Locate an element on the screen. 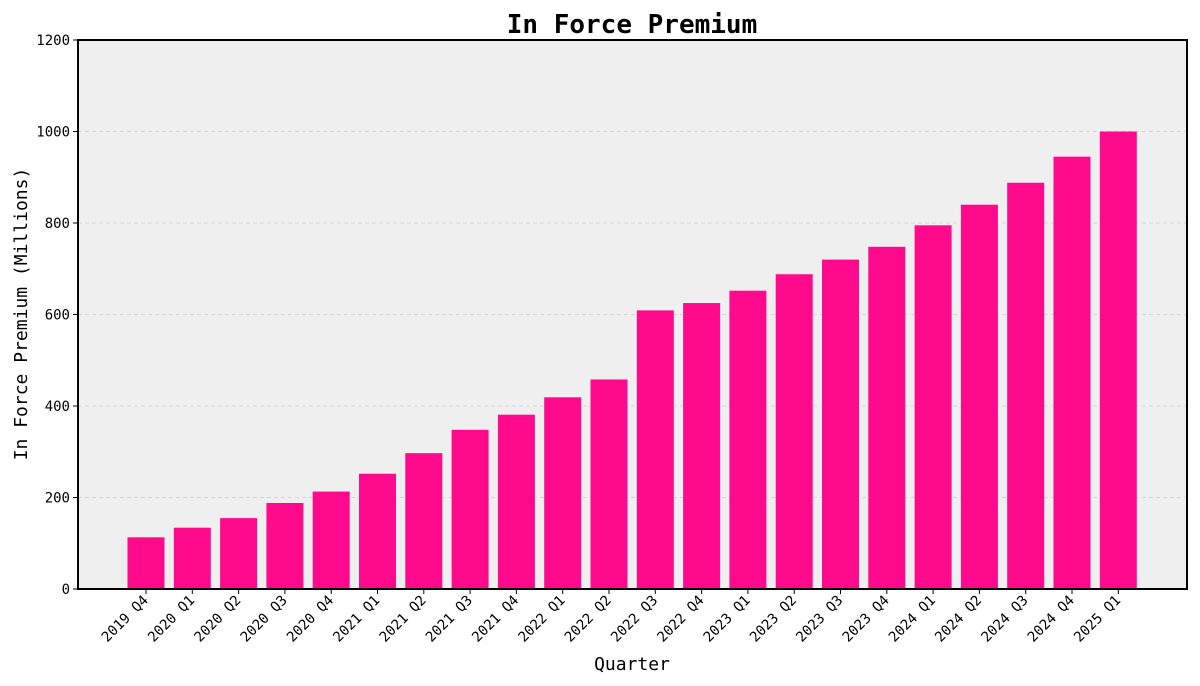  x-tick-label: 2022 Q4 is located at coordinates (680, 619).